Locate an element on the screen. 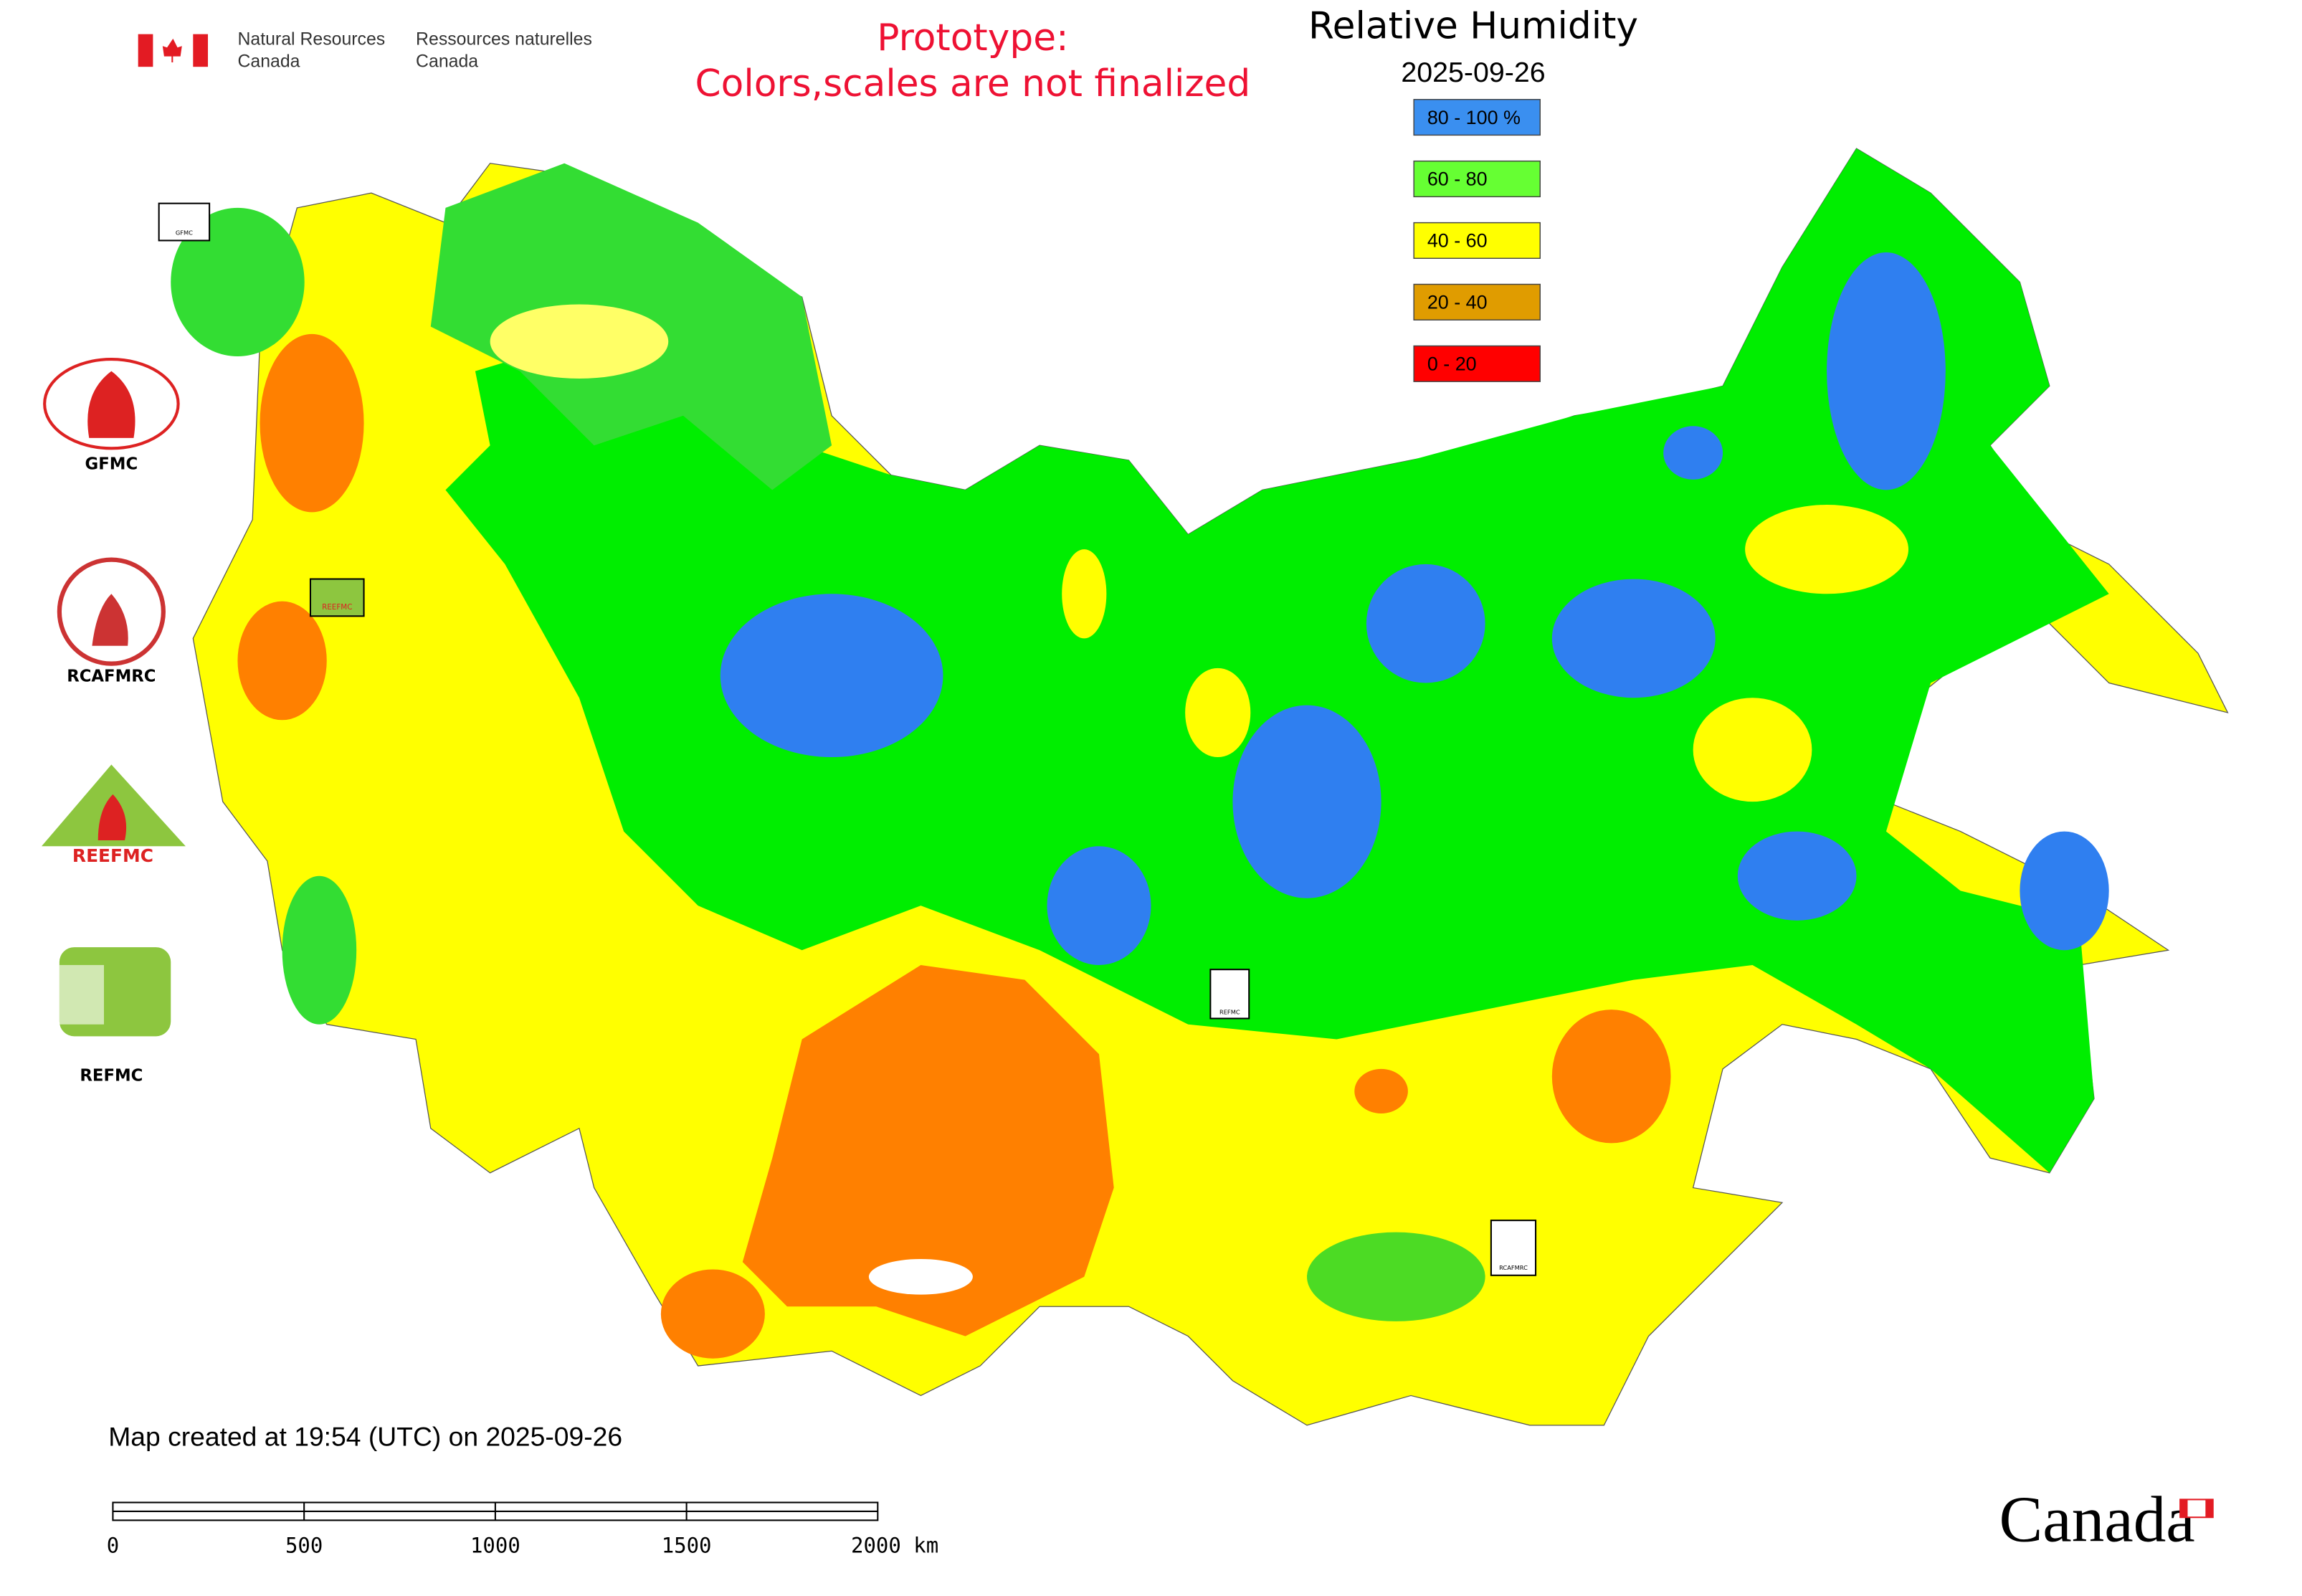 The height and width of the screenshot is (1596, 2302). legend-date: 2025-09-26 is located at coordinates (1473, 72).